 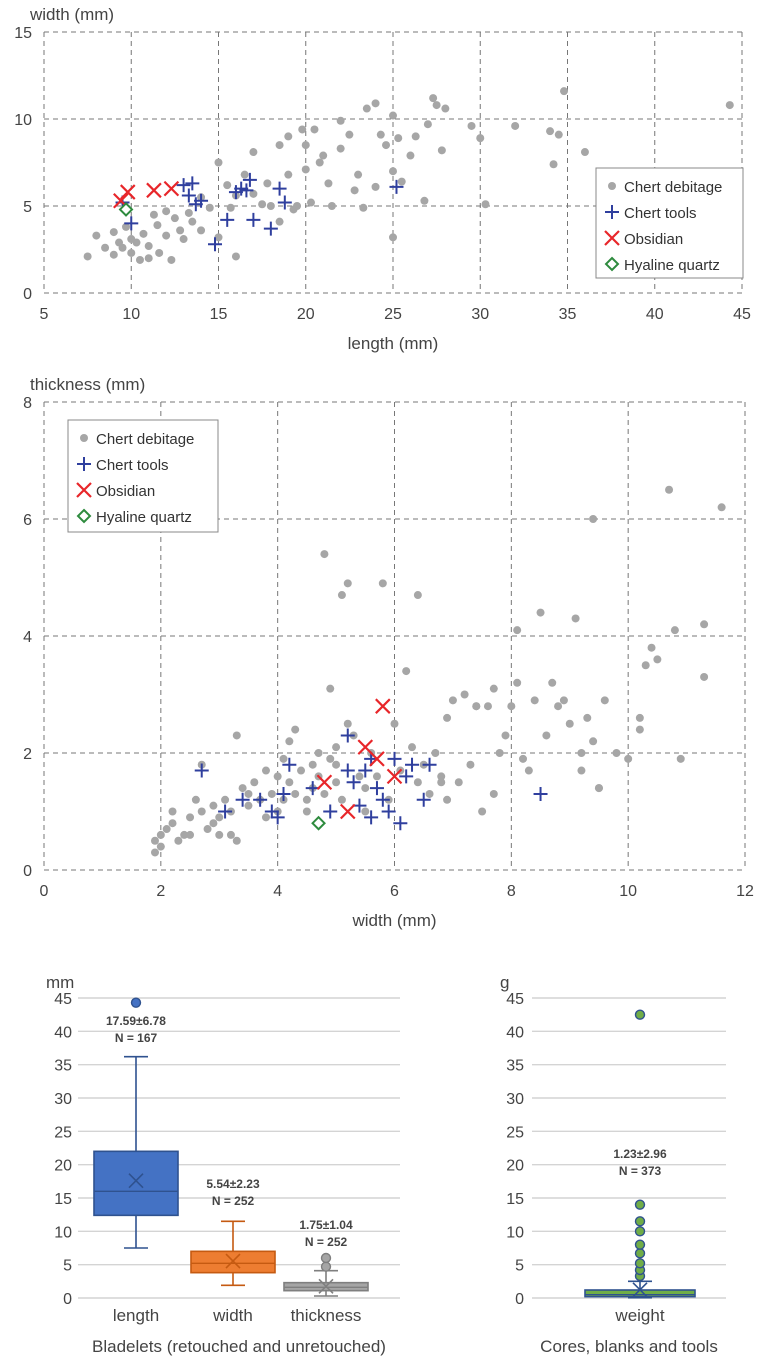 I want to click on x-tick-label: 45, so click(x=742, y=314).